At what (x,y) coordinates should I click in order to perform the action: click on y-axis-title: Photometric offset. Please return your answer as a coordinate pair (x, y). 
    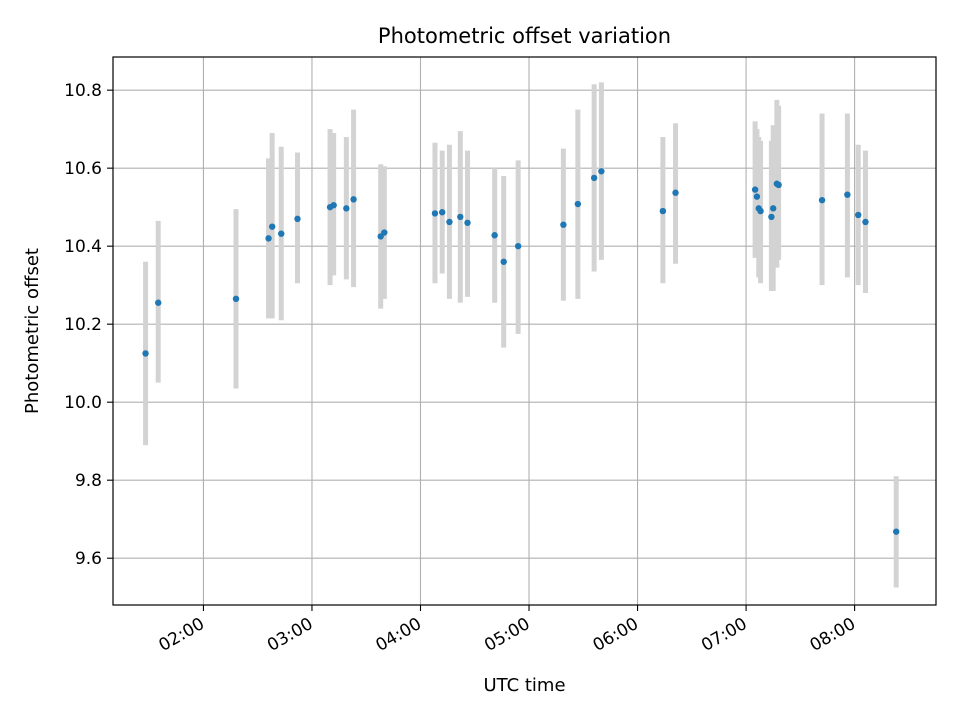
    Looking at the image, I should click on (32, 331).